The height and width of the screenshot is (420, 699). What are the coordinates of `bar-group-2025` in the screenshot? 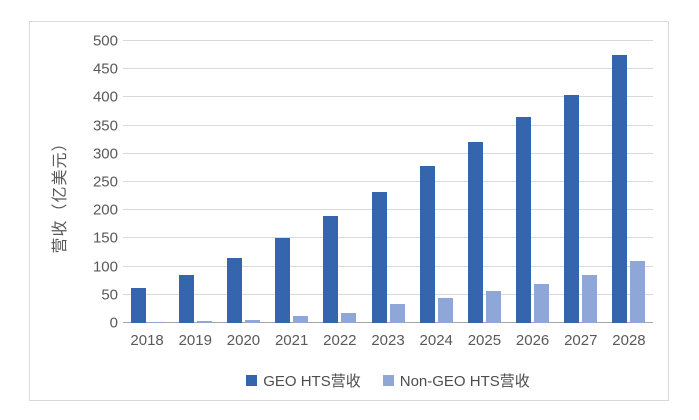 It's located at (484, 182).